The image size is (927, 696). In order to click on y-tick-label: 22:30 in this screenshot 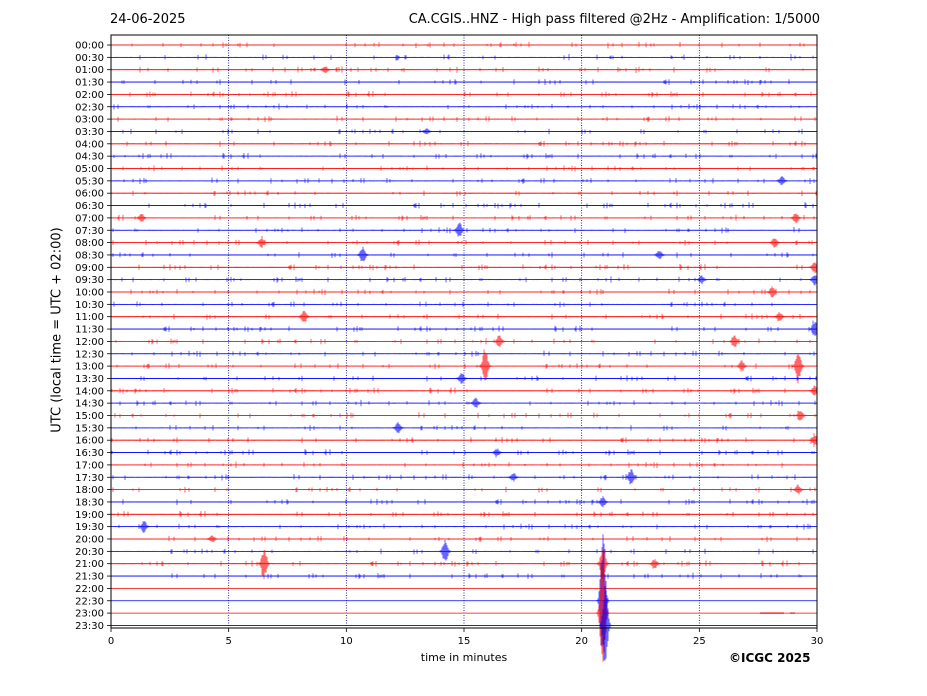, I will do `click(89, 601)`.